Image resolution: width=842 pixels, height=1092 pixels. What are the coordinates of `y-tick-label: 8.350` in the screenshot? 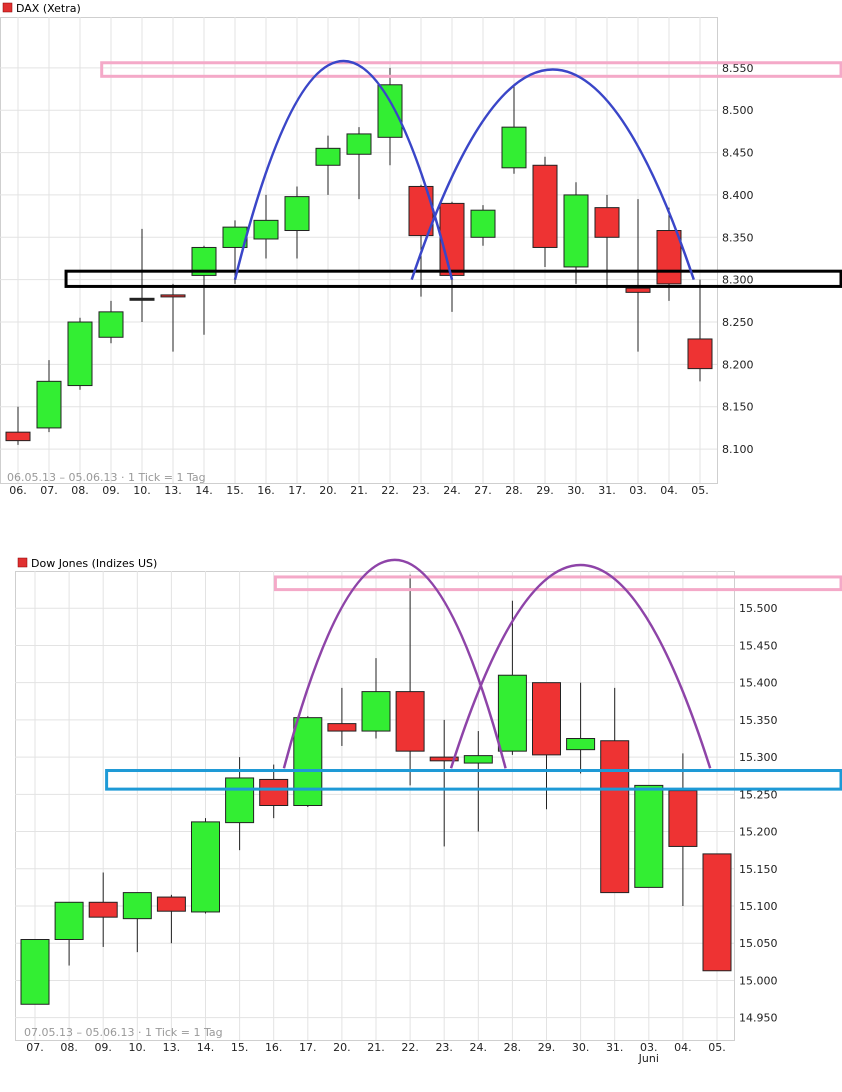 It's located at (738, 237).